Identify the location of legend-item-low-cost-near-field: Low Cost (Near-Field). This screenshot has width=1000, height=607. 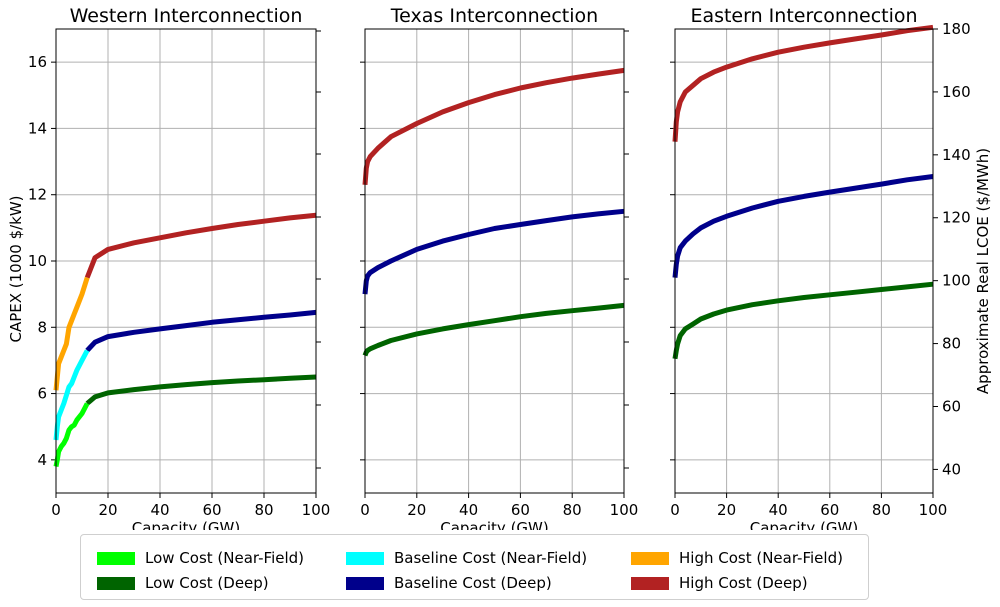
(200, 558).